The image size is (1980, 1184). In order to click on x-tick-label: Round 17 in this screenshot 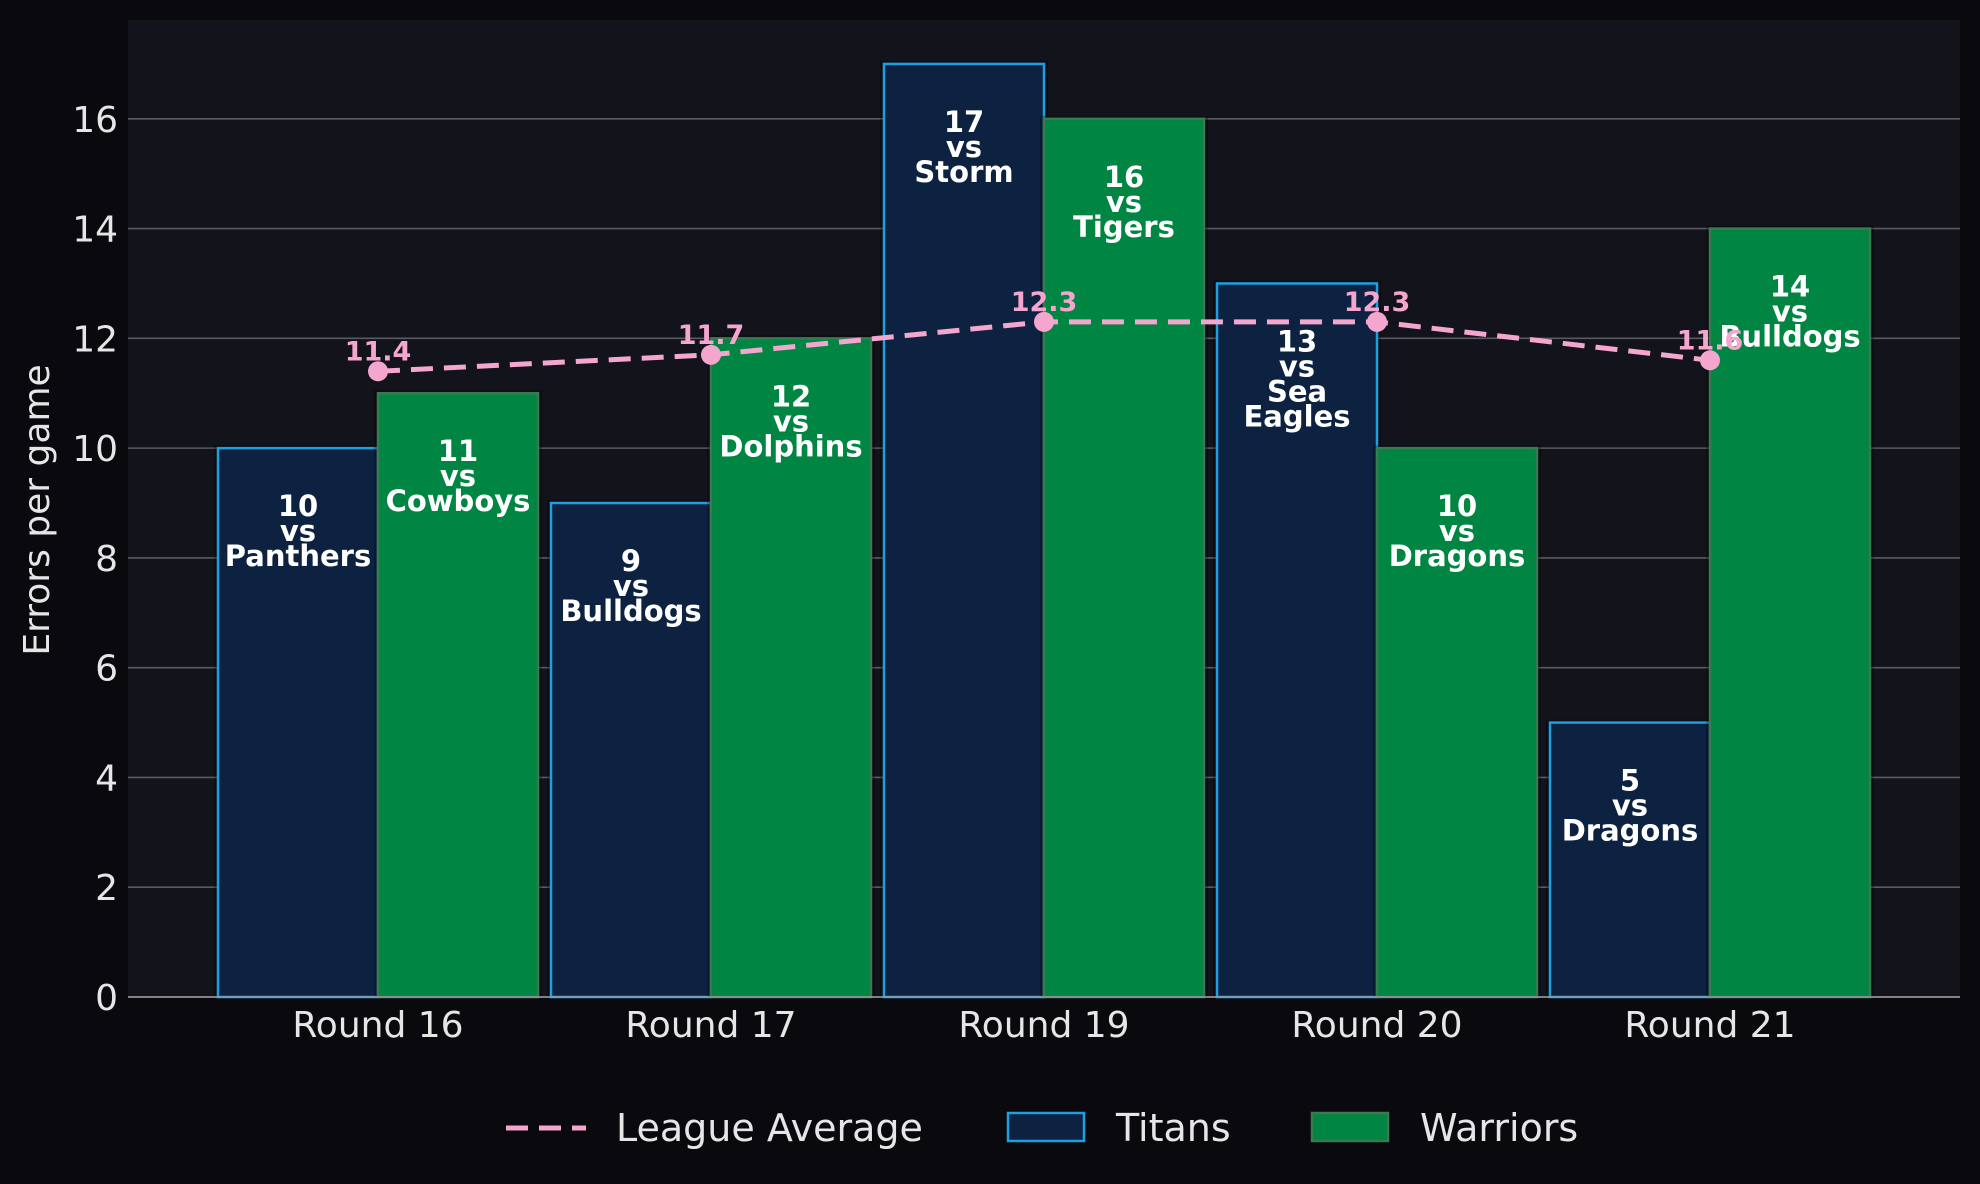, I will do `click(710, 1025)`.